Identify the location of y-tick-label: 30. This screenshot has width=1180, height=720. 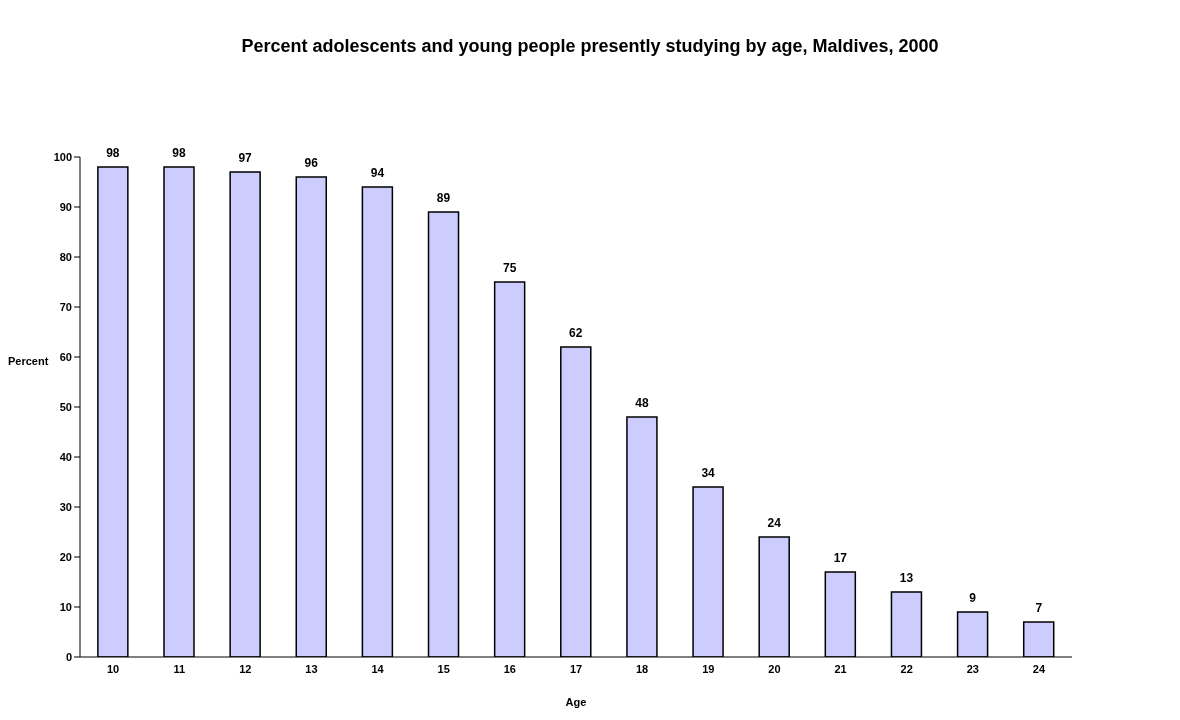
(65, 506).